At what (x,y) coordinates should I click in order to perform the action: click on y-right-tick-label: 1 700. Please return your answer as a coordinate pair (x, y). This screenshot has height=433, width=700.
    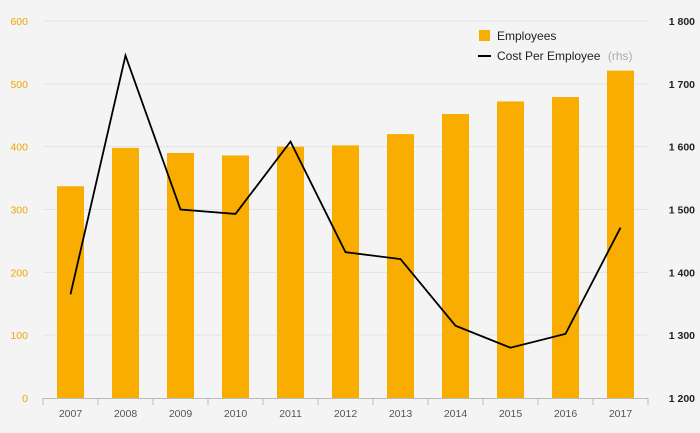
    Looking at the image, I should click on (682, 85).